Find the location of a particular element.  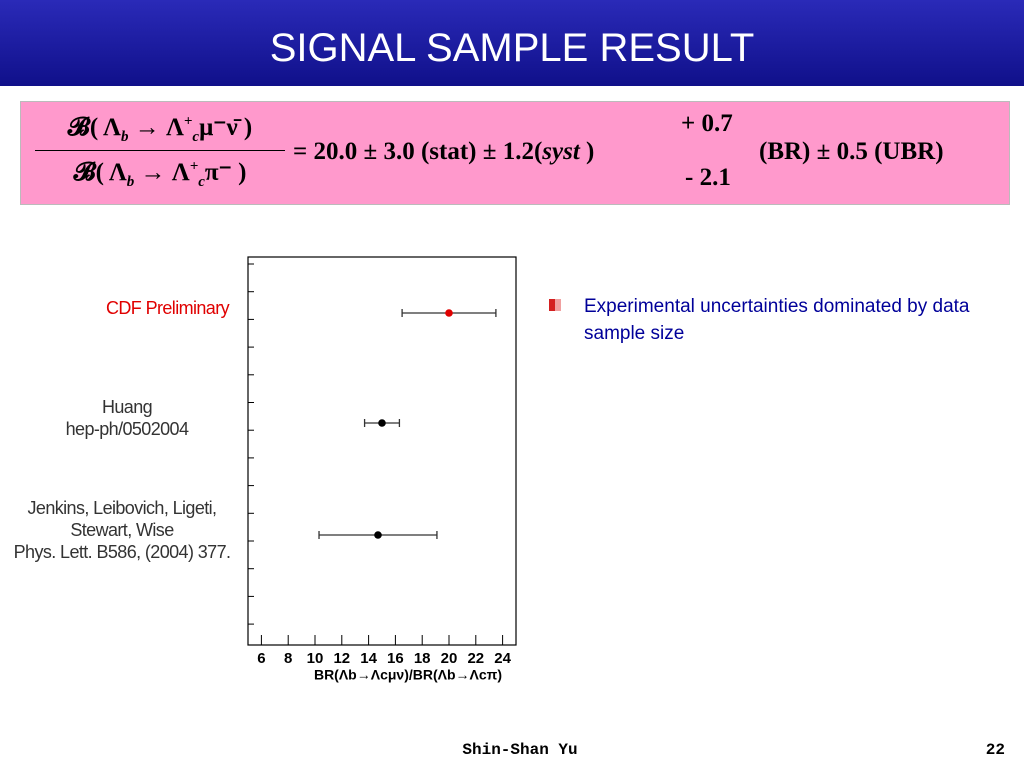

page-number: 22 is located at coordinates (995, 750).